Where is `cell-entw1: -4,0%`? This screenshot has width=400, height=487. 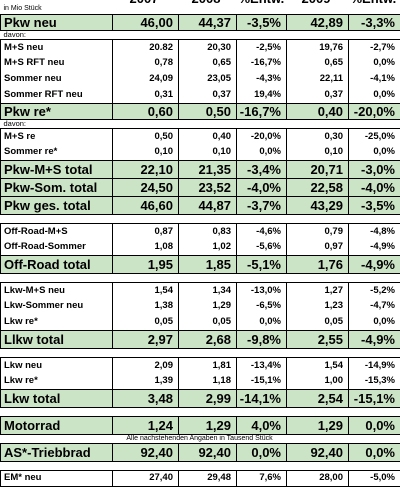 cell-entw1: -4,0% is located at coordinates (262, 187).